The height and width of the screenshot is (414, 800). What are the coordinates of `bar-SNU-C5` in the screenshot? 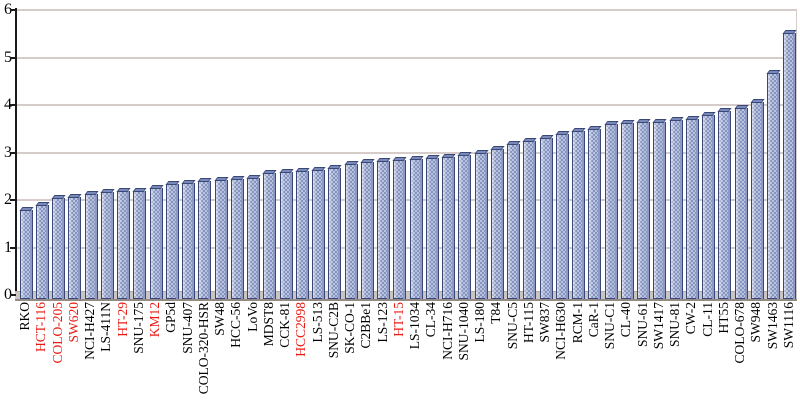 It's located at (512, 221).